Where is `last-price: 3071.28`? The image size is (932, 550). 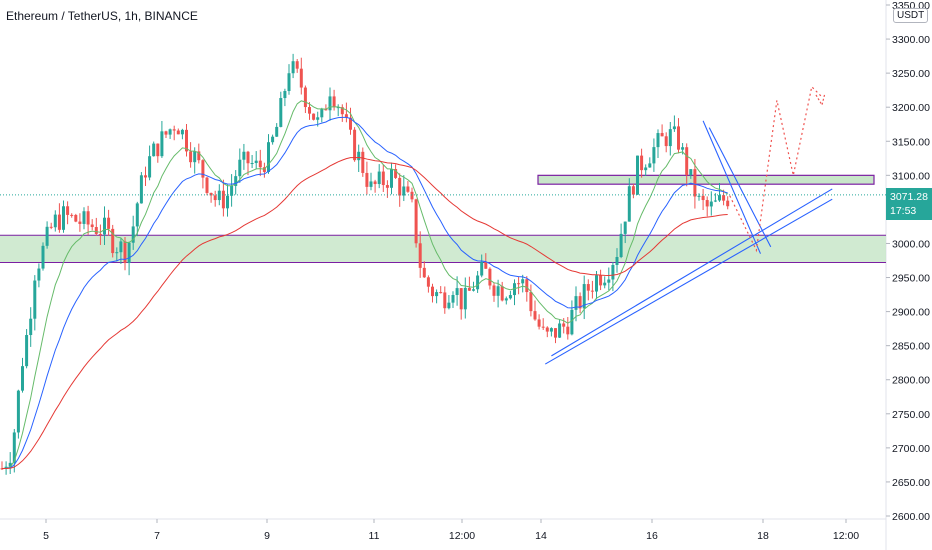
last-price: 3071.28 is located at coordinates (909, 197).